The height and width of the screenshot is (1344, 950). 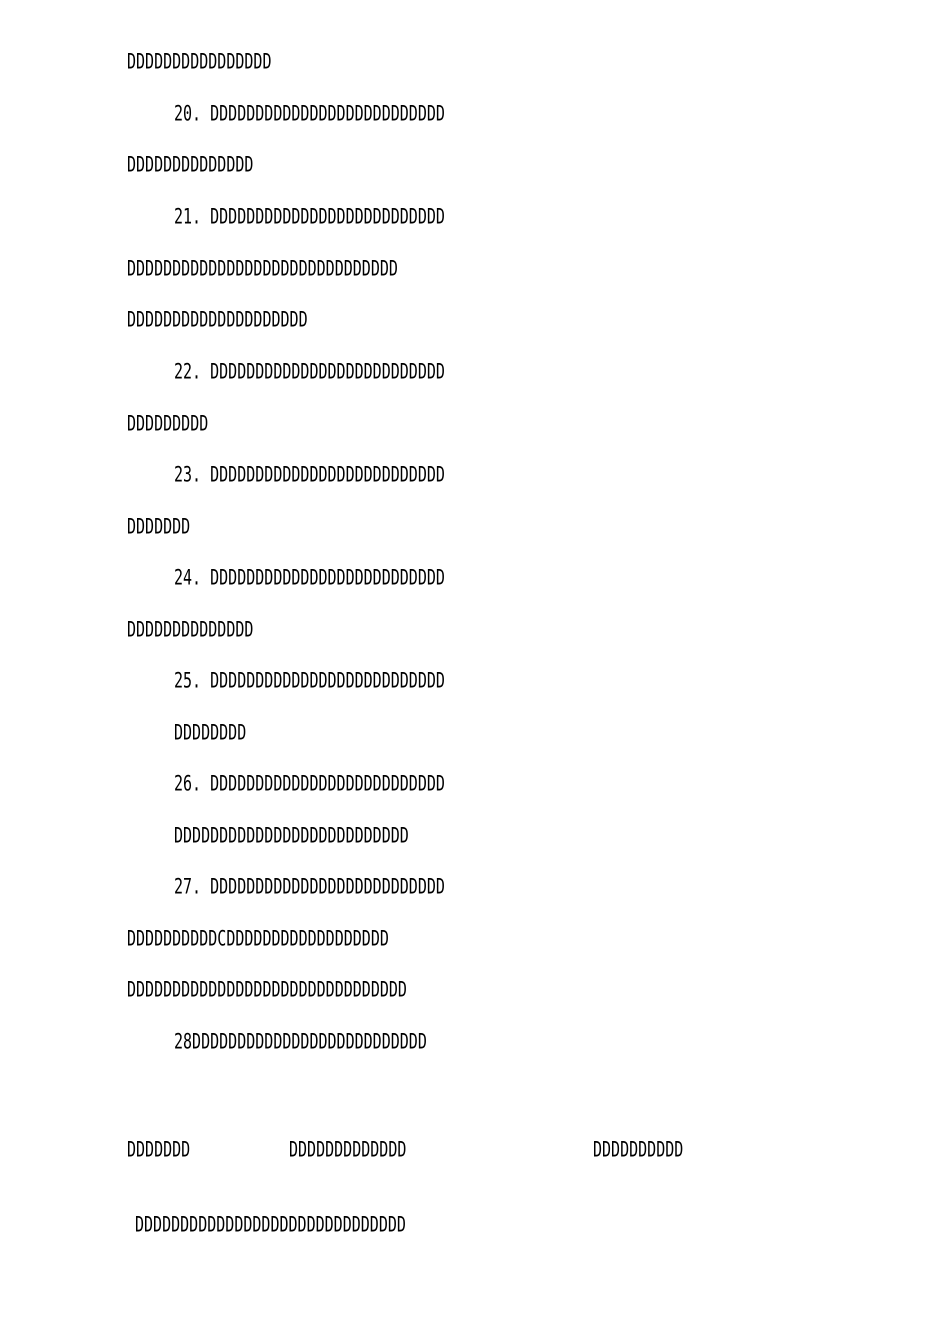 I want to click on footer-col-2: DDDDDDDDDDDDD, so click(x=348, y=1149).